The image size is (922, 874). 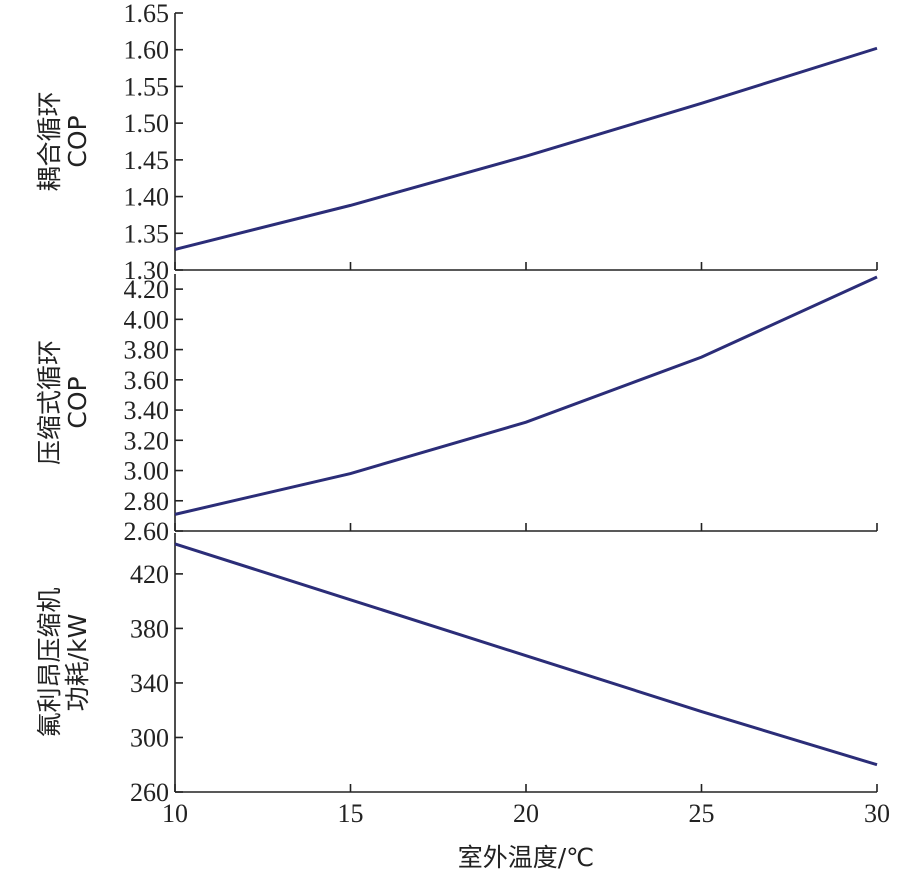 I want to click on panel-3-x-tick-label: 30, so click(x=877, y=813).